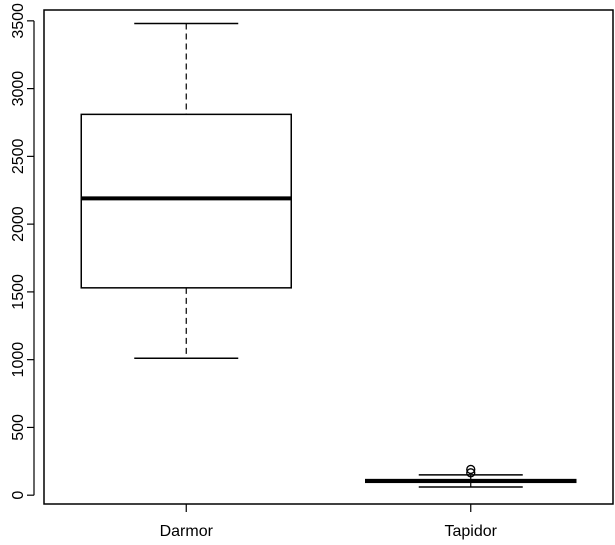 Image resolution: width=615 pixels, height=545 pixels. I want to click on x-tick-label: Darmor, so click(187, 531).